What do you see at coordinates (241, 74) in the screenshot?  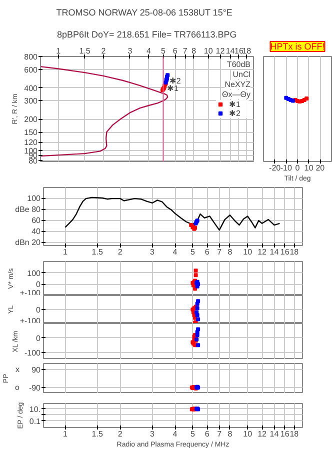 I see `annotation: UnCl` at bounding box center [241, 74].